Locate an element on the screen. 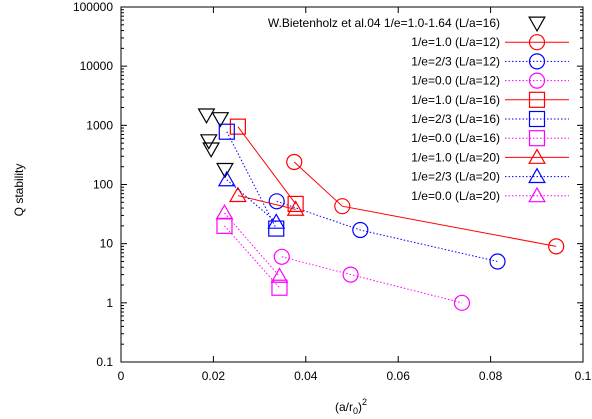 This screenshot has width=592, height=419. legend-entry: 1/e=2/3 (L/a=12) is located at coordinates (490, 61).